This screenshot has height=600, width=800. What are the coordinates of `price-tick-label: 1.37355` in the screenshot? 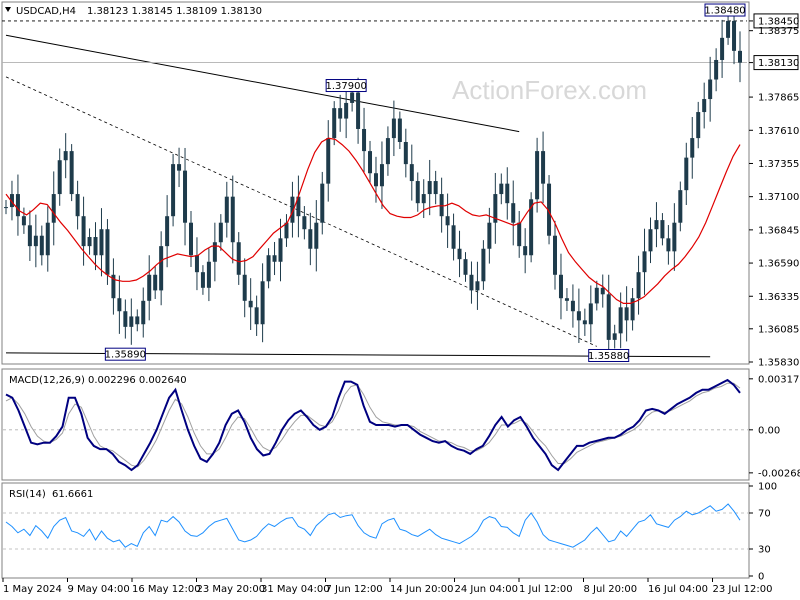 It's located at (778, 164).